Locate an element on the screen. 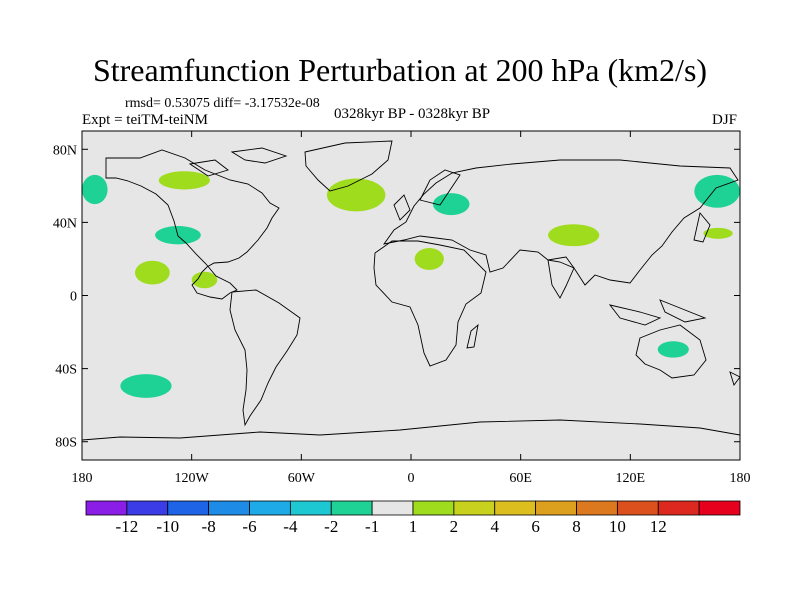 The width and height of the screenshot is (800, 600). colorbar-label: -12 is located at coordinates (127, 526).